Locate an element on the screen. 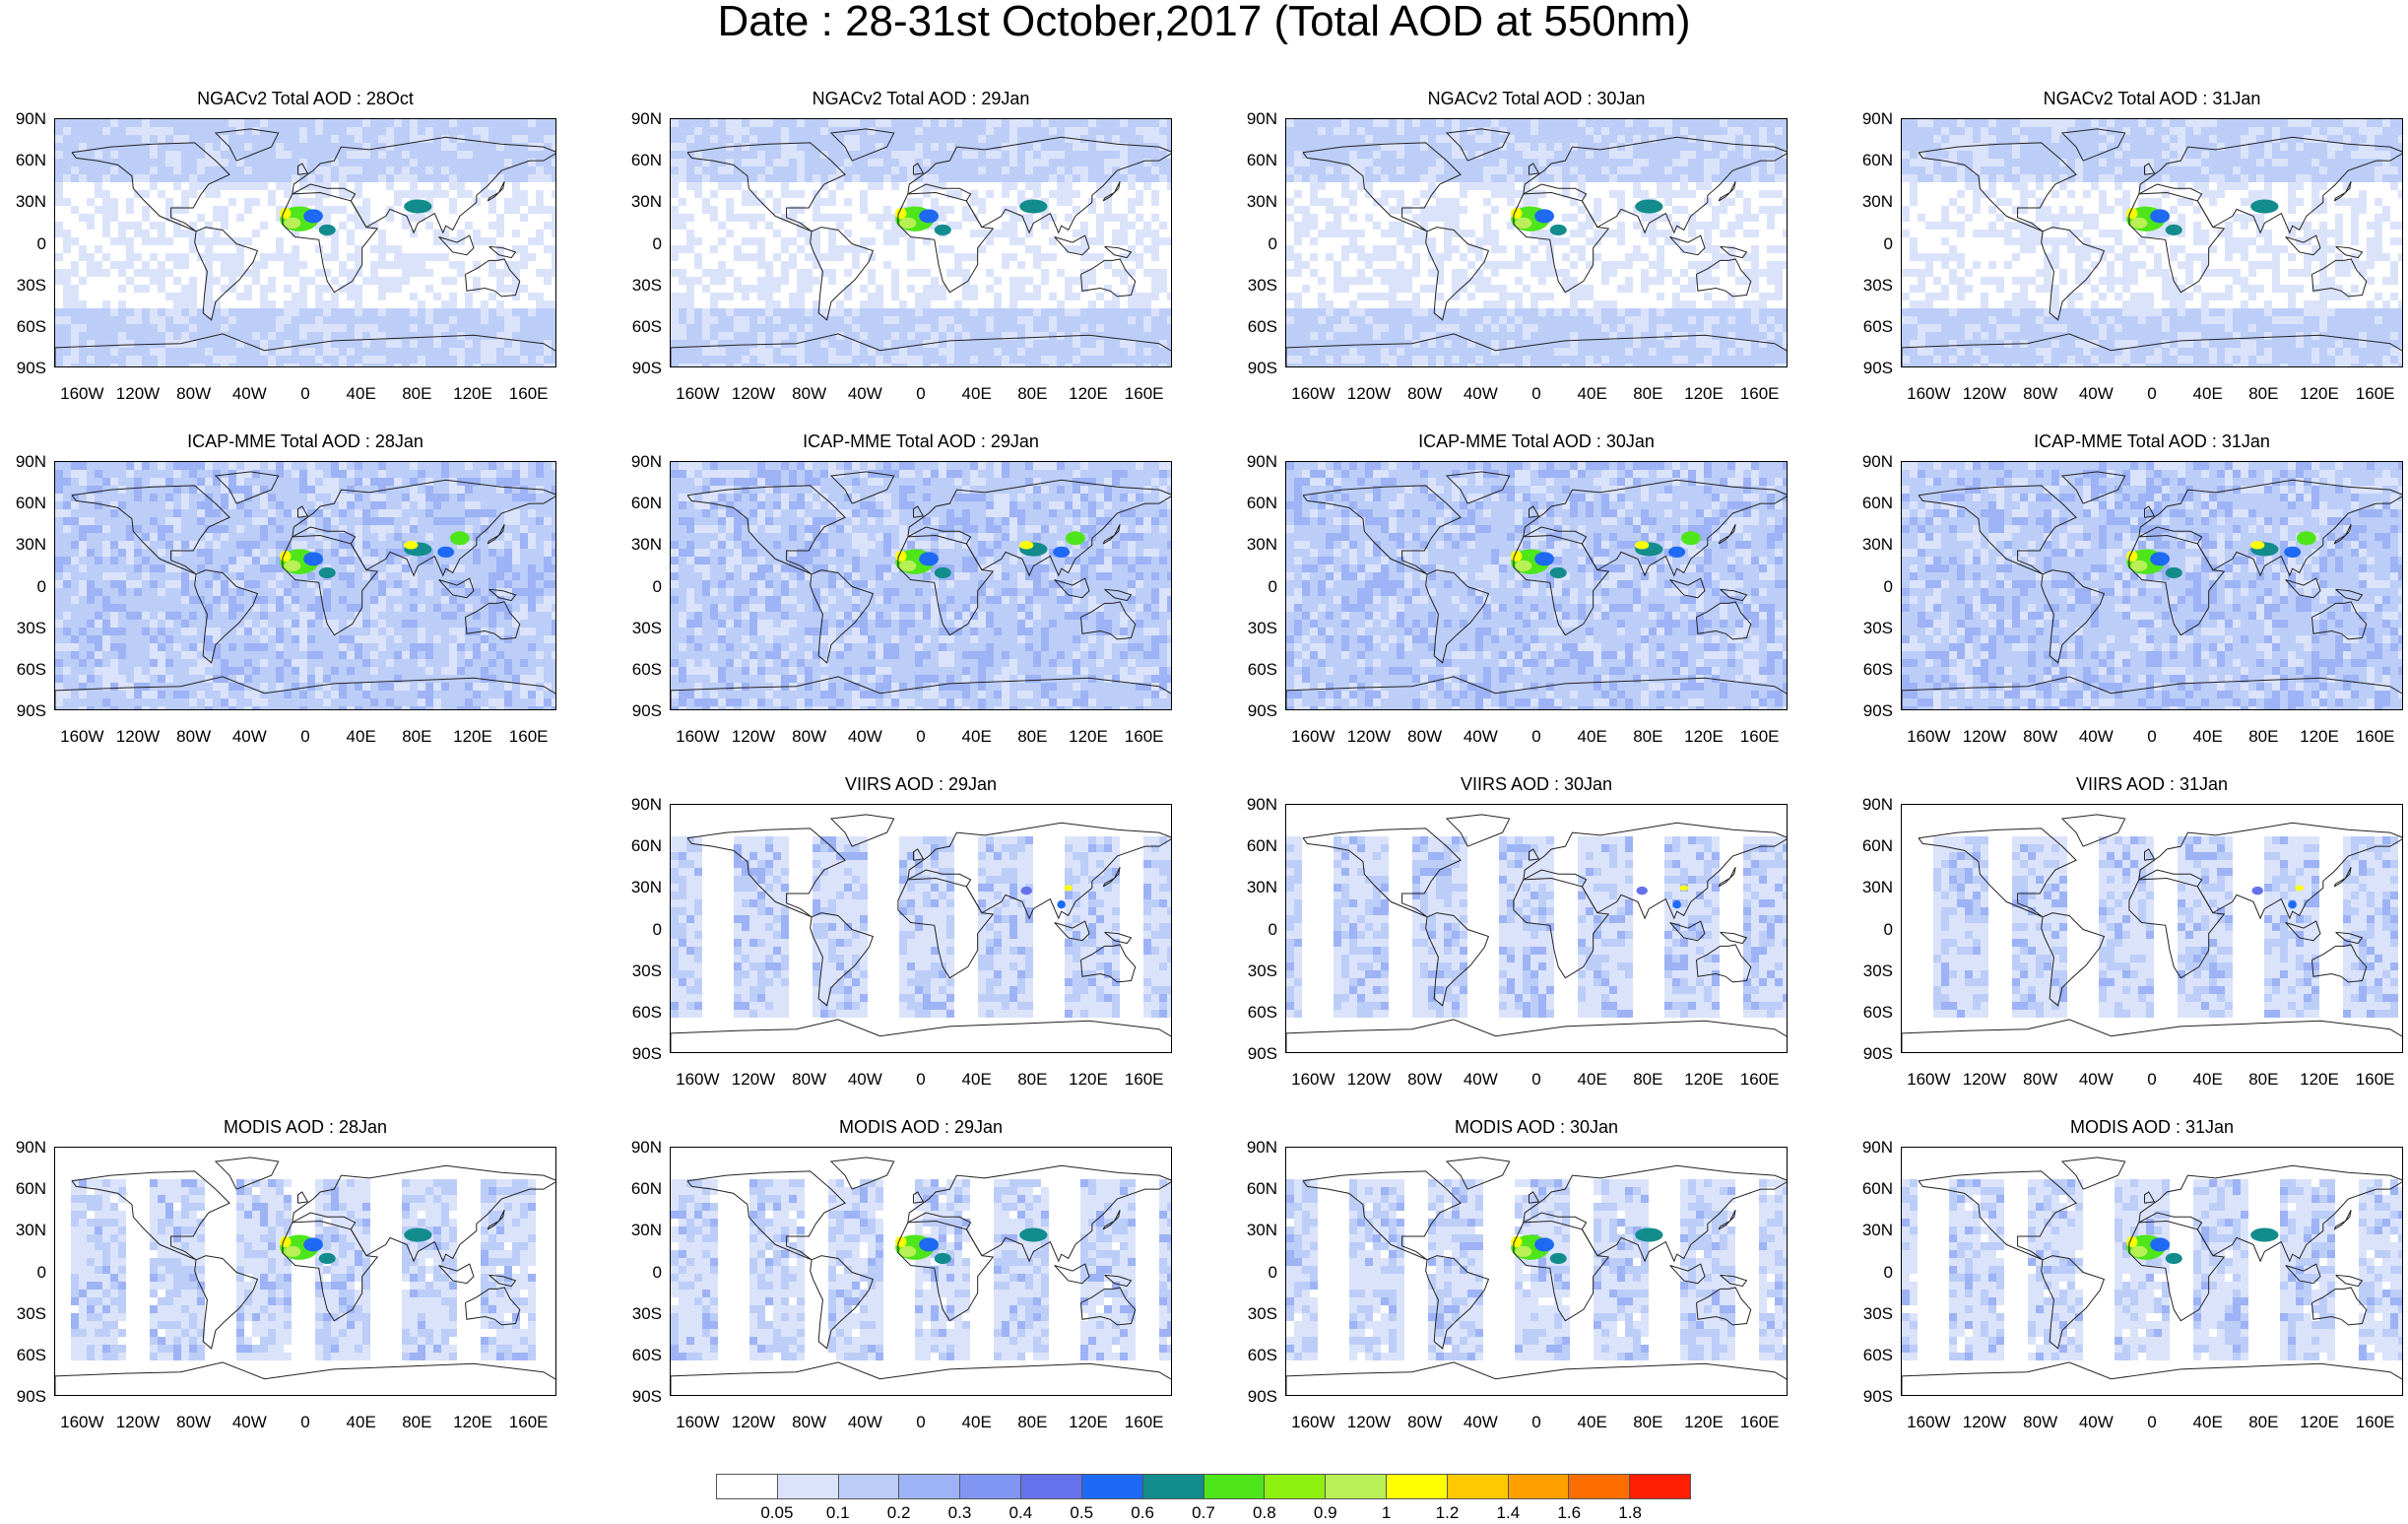 The height and width of the screenshot is (1524, 2408). panel-title: ICAP-MME Total AOD : 29Jan is located at coordinates (921, 441).